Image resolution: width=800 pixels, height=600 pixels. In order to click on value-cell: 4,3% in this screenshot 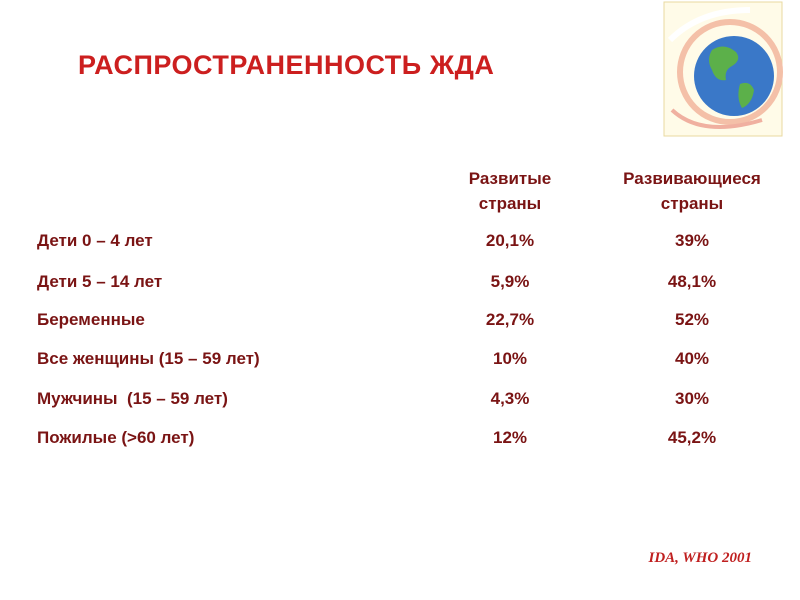, I will do `click(510, 398)`.